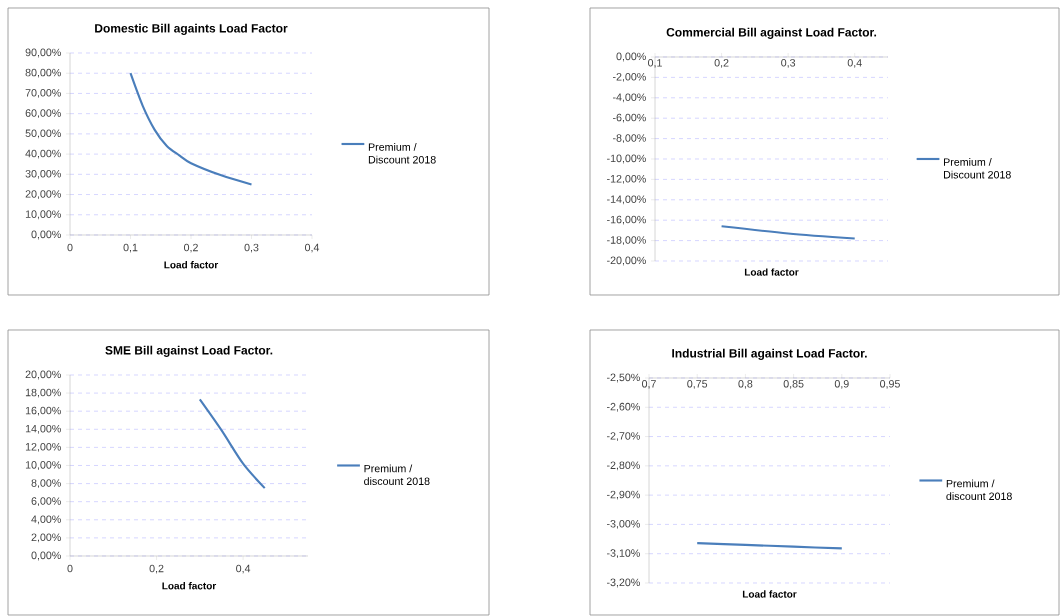  I want to click on y-tick-label: -10,00%, so click(626, 159).